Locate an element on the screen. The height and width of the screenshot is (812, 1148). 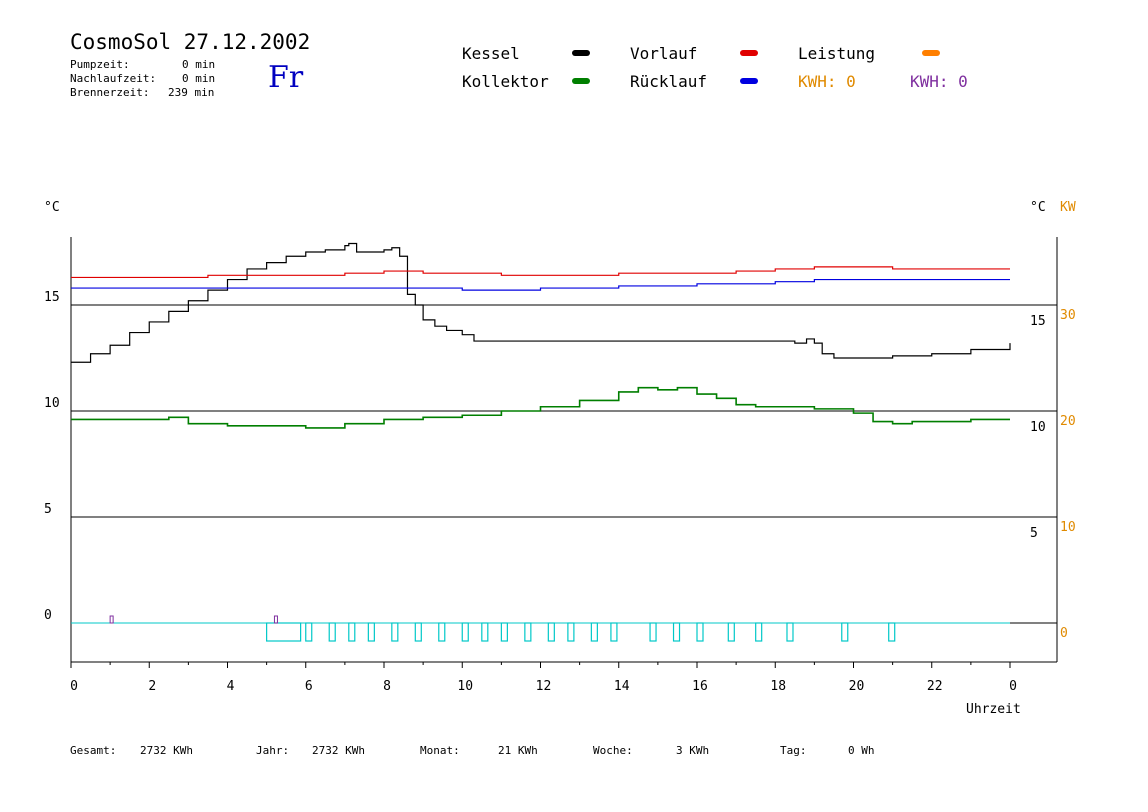
footer-gesamt-label: Gesamt: is located at coordinates (93, 750).